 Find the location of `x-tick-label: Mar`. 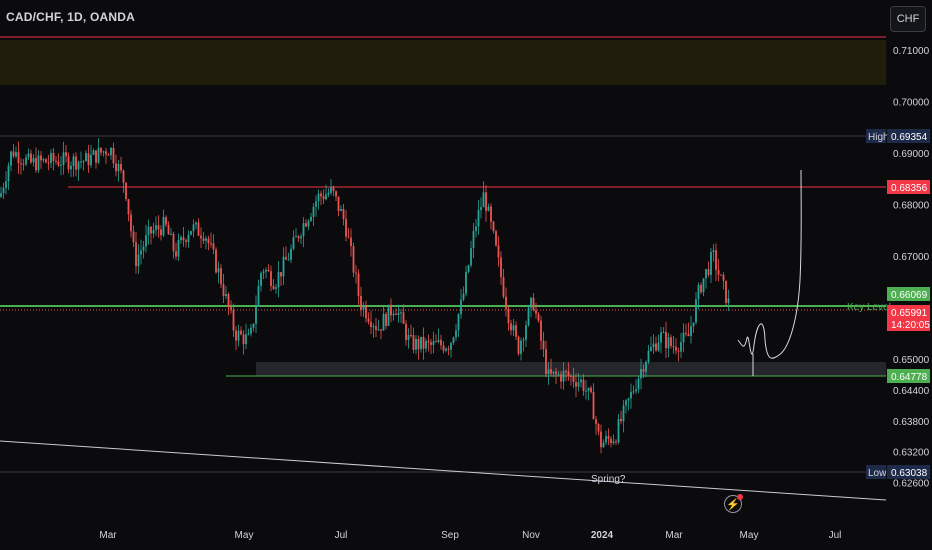

x-tick-label: Mar is located at coordinates (674, 535).